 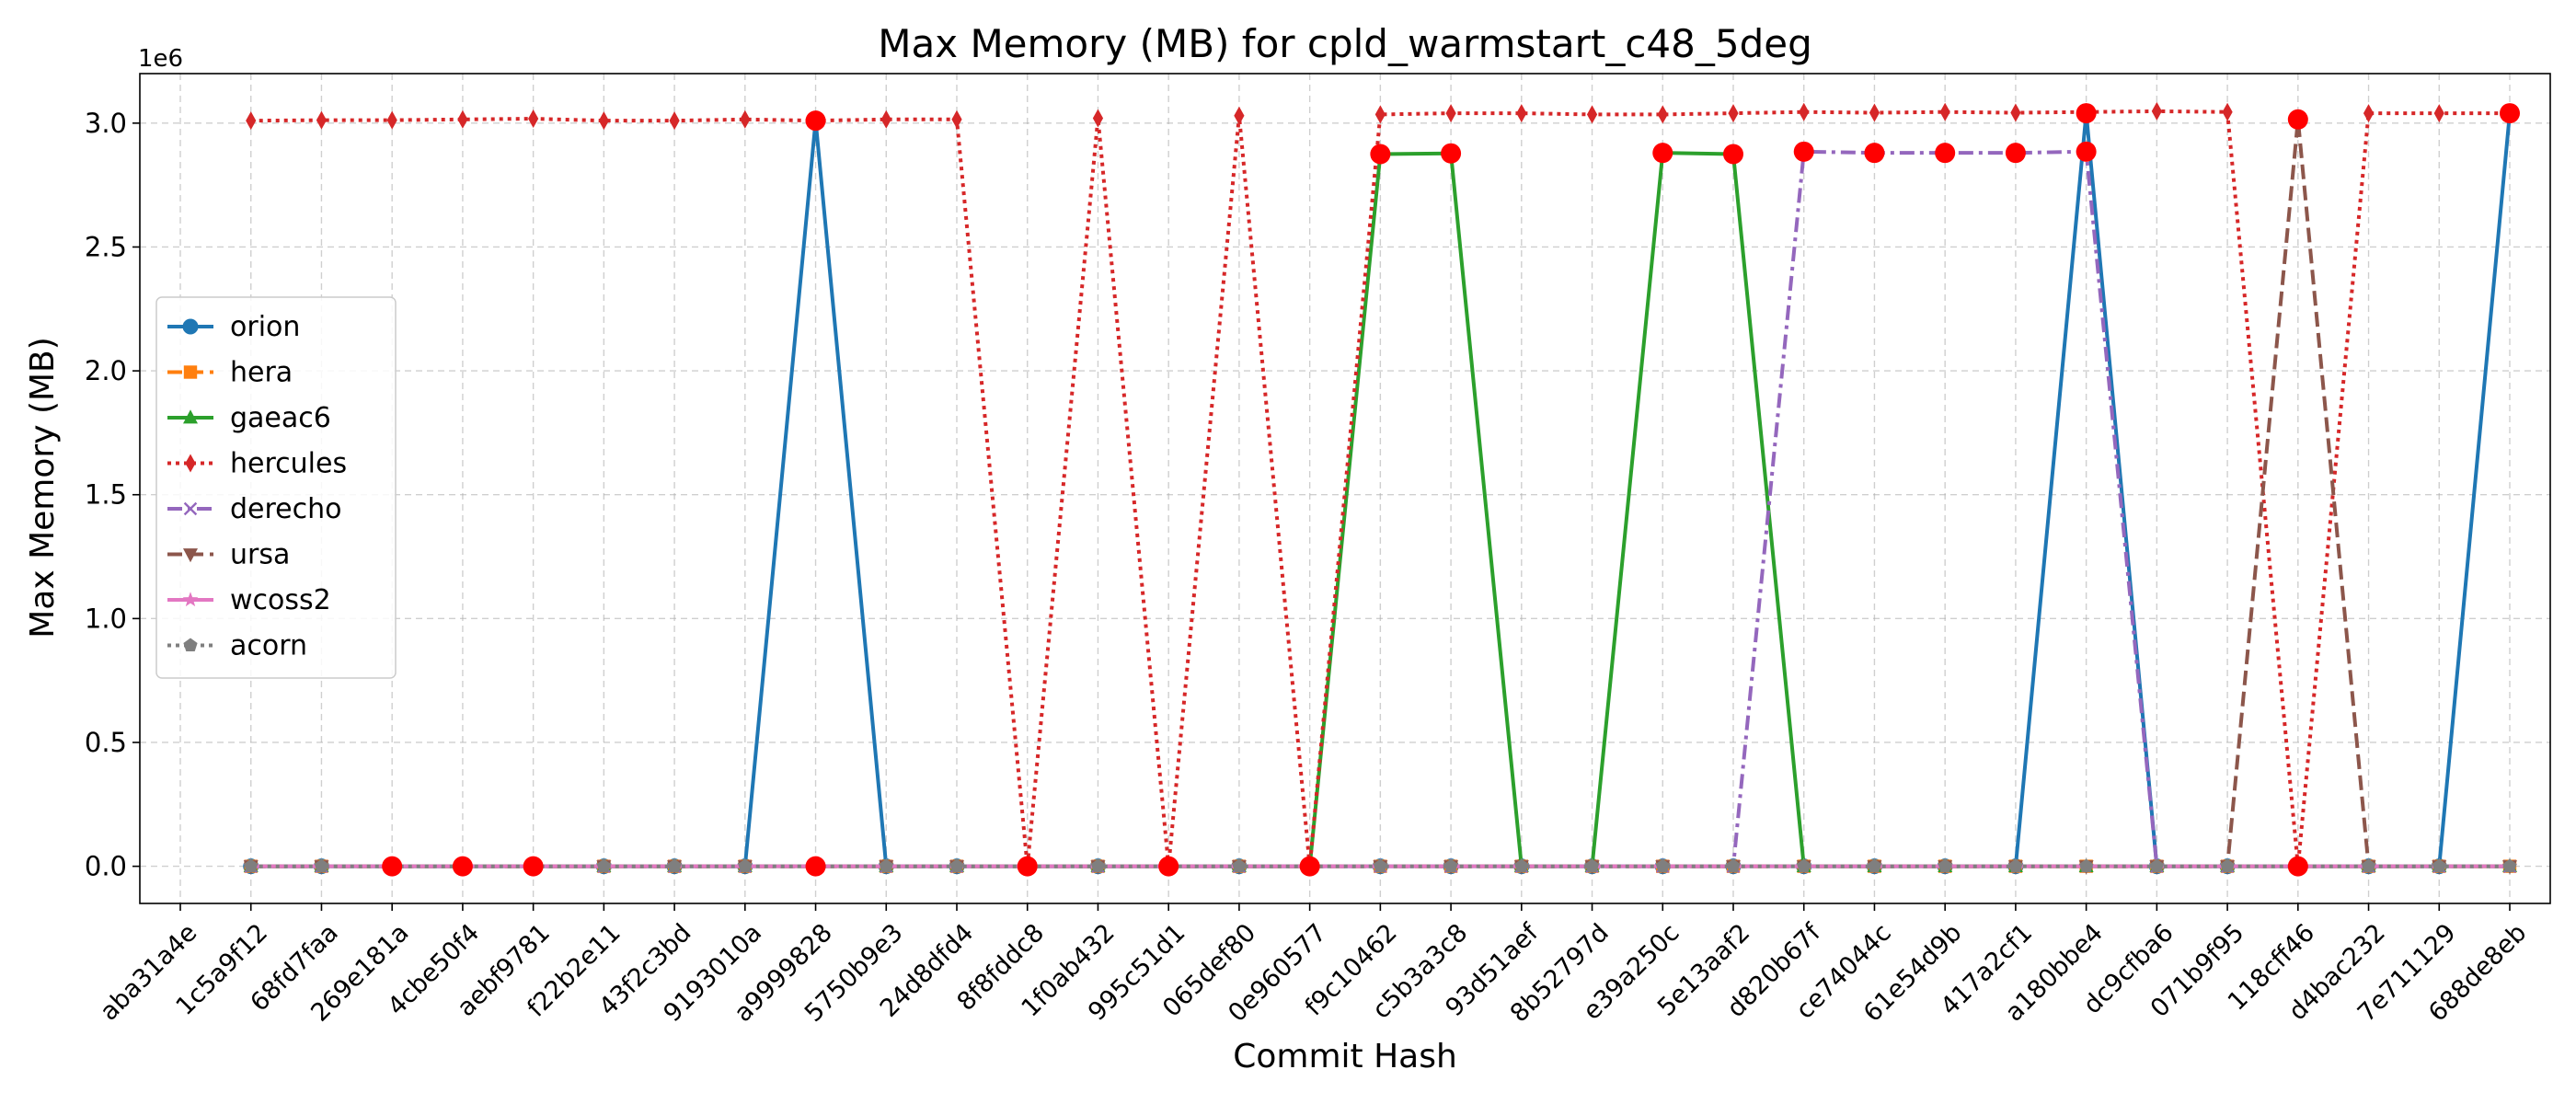 I want to click on point-hercules-1f0ab432, so click(x=1098, y=118).